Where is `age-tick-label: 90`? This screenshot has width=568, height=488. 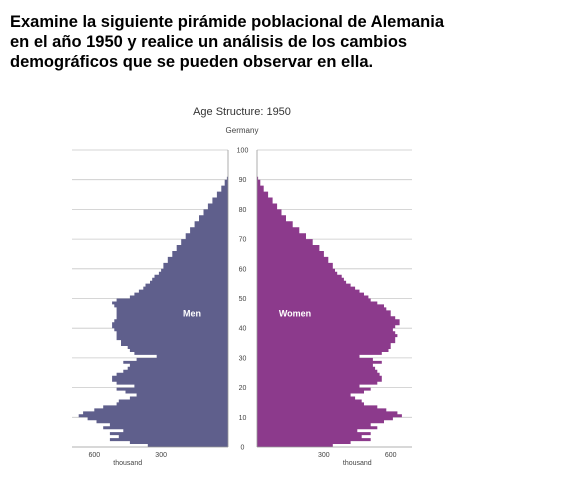 age-tick-label: 90 is located at coordinates (243, 180).